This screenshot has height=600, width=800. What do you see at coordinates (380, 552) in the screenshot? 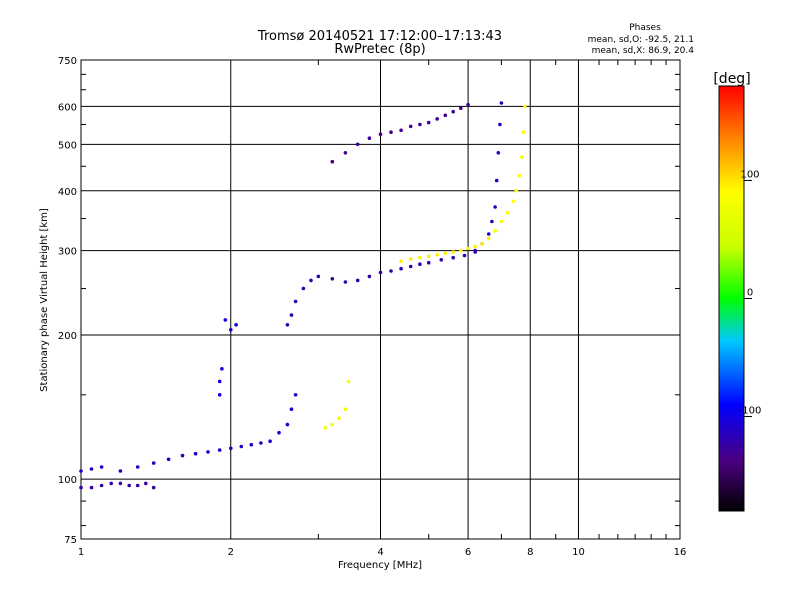
I see `x-tick-label: 4` at bounding box center [380, 552].